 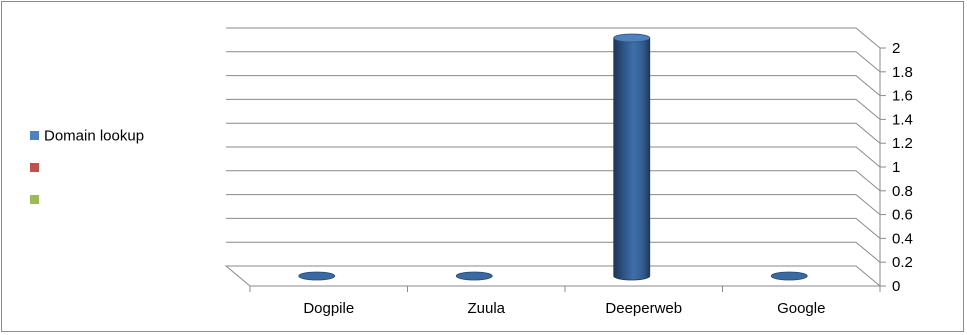 I want to click on x-tick-label: Deeperweb, so click(x=643, y=308).